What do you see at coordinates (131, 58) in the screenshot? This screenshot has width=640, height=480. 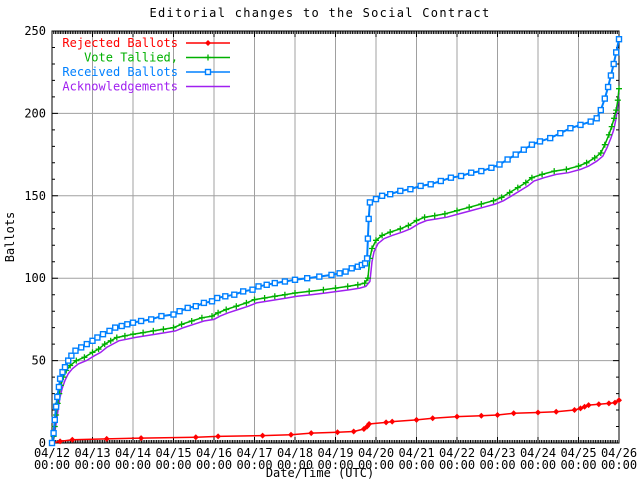 I see `svg-text: Vote Tallied,` at bounding box center [131, 58].